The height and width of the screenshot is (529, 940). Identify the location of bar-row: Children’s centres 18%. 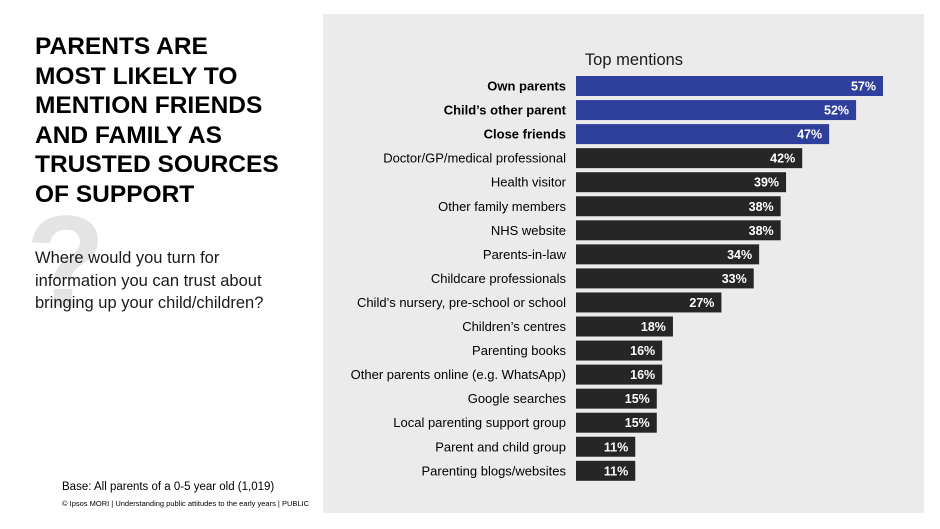
(567, 326).